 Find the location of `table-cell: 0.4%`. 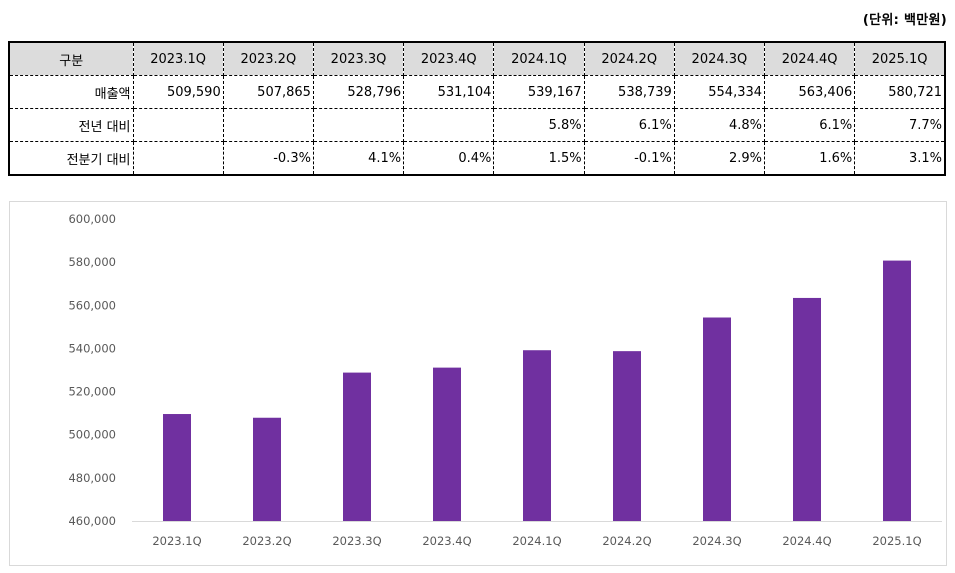

table-cell: 0.4% is located at coordinates (449, 158).